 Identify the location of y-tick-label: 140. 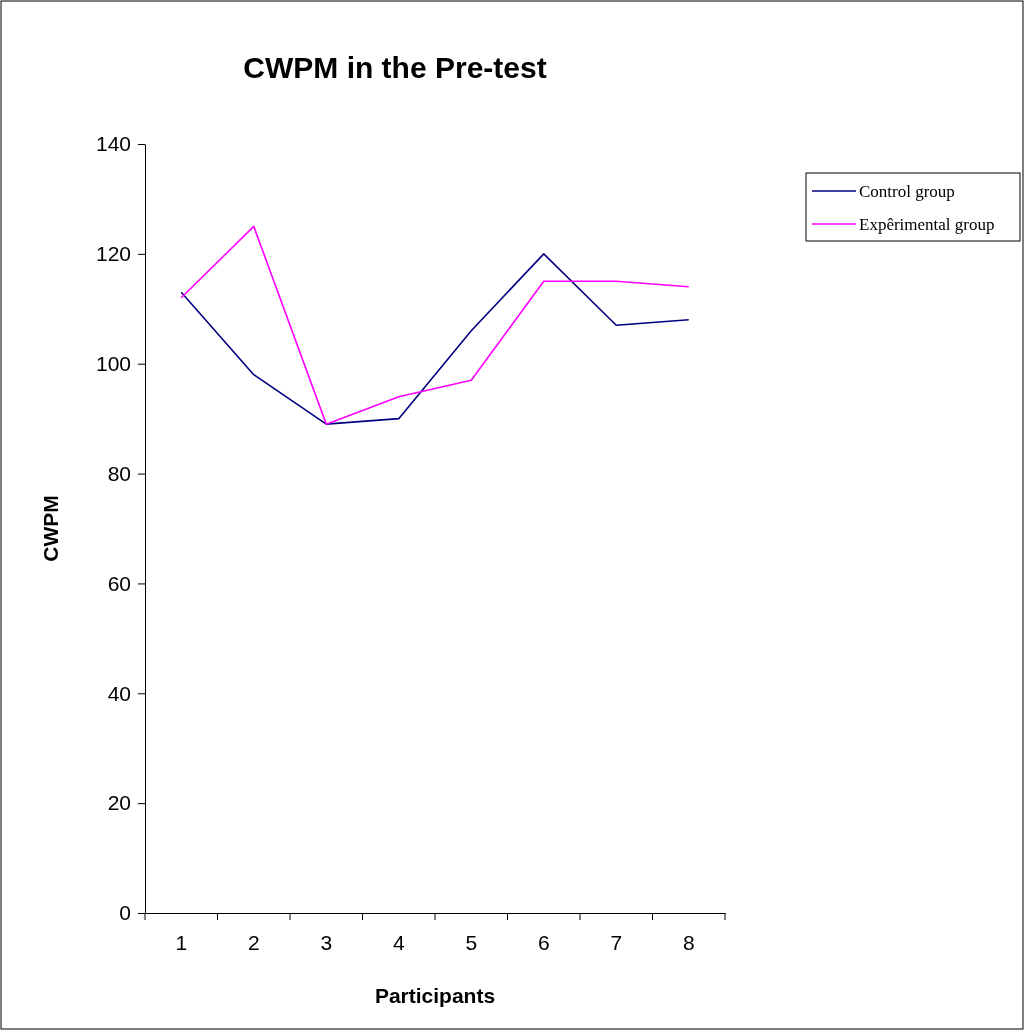
(113, 144).